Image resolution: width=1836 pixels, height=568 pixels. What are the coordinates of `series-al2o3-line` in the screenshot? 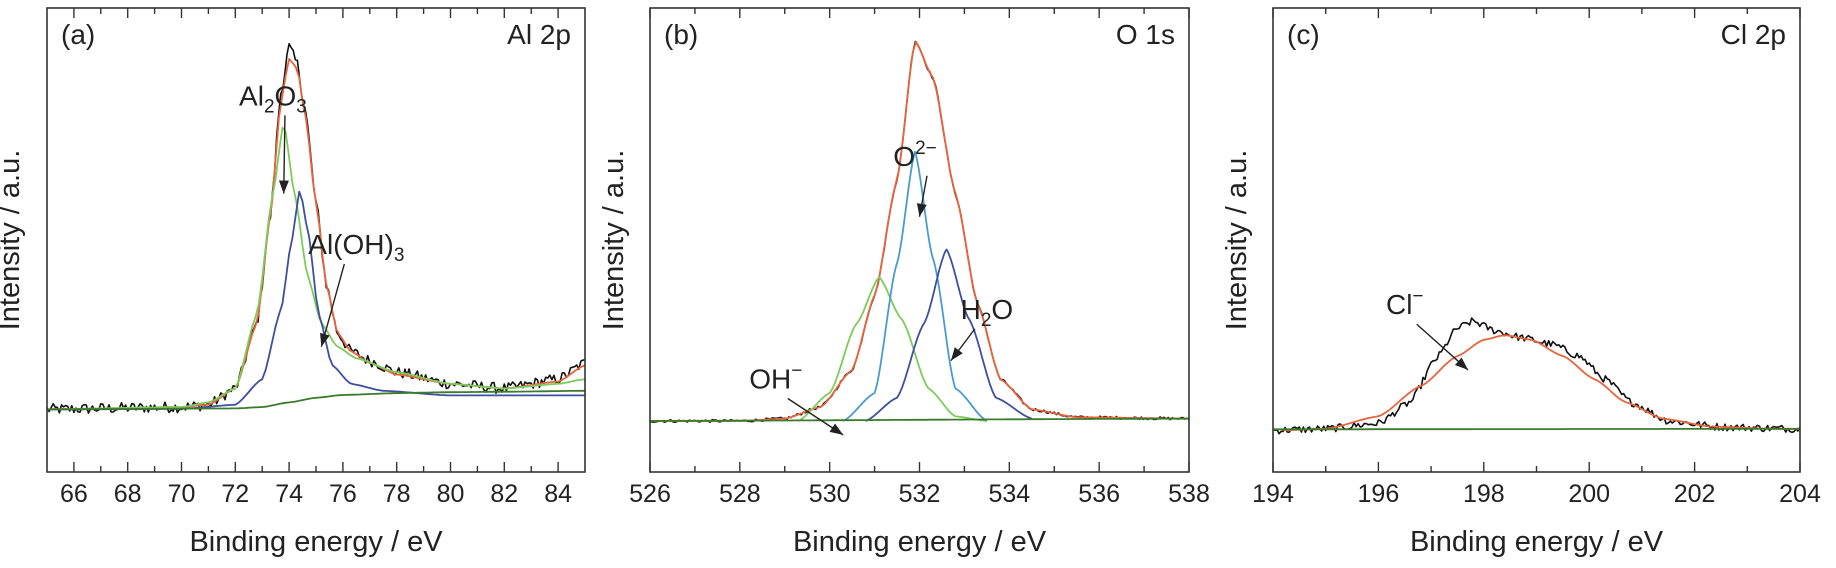 It's located at (316, 268).